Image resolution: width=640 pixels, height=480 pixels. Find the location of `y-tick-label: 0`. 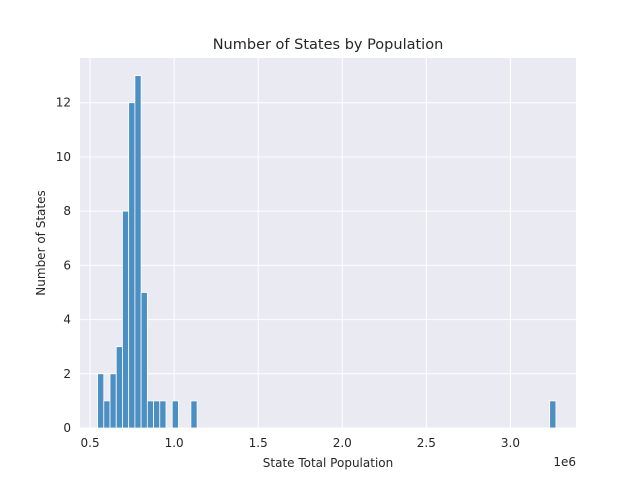

y-tick-label: 0 is located at coordinates (67, 428).